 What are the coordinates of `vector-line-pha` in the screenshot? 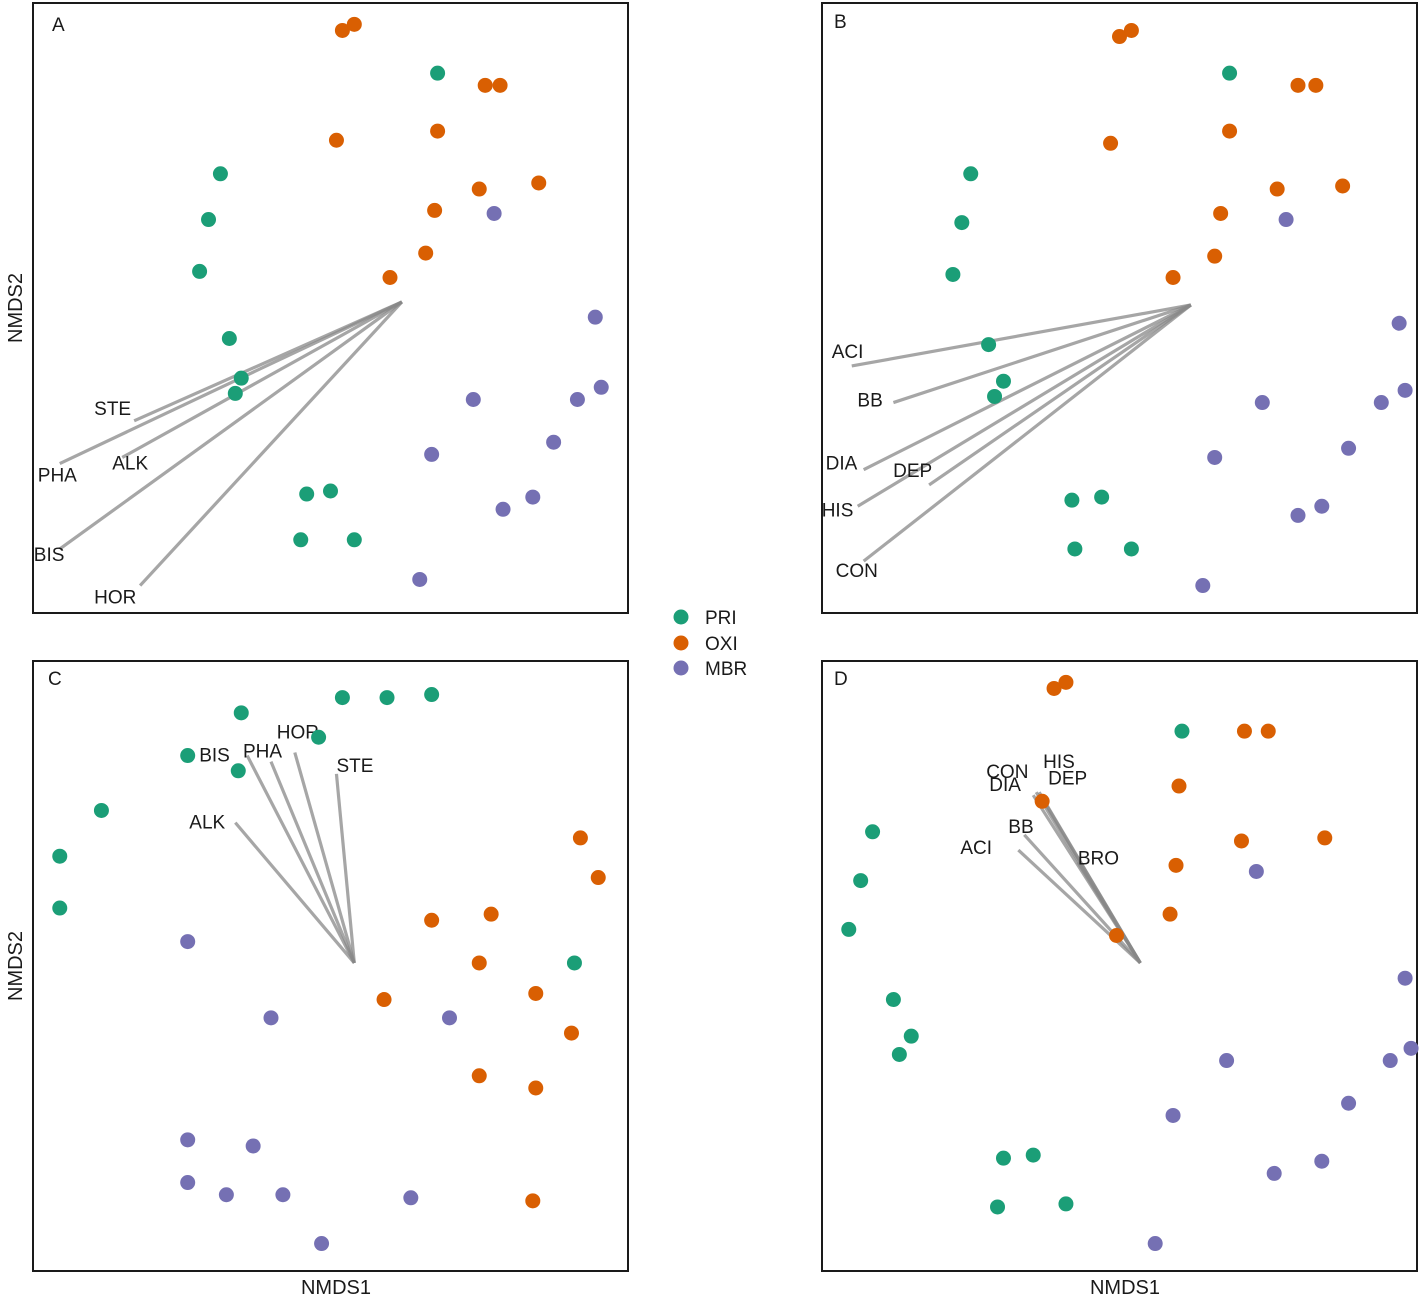 It's located at (312, 862).